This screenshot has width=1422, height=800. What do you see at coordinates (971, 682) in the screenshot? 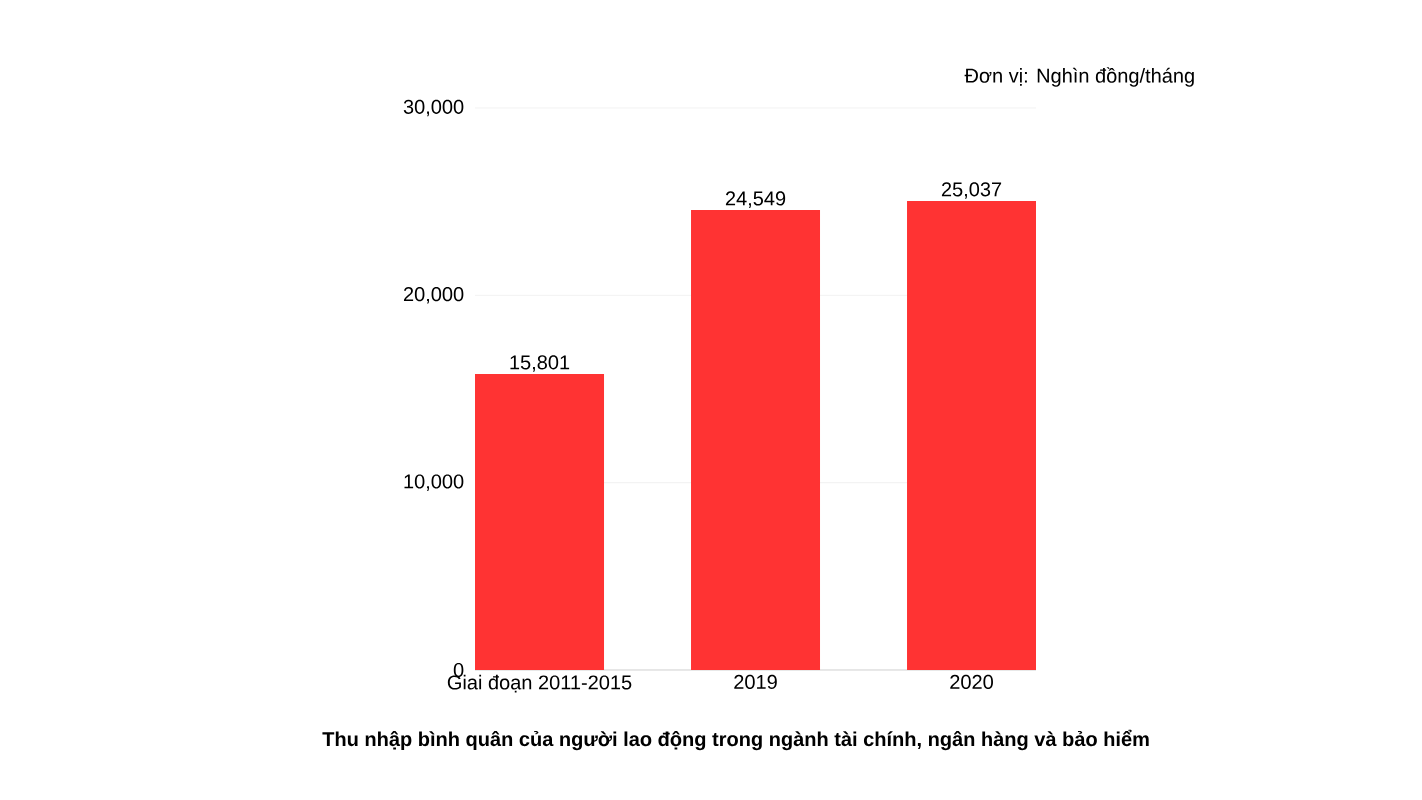
I see `x-tick-label: 2020` at bounding box center [971, 682].